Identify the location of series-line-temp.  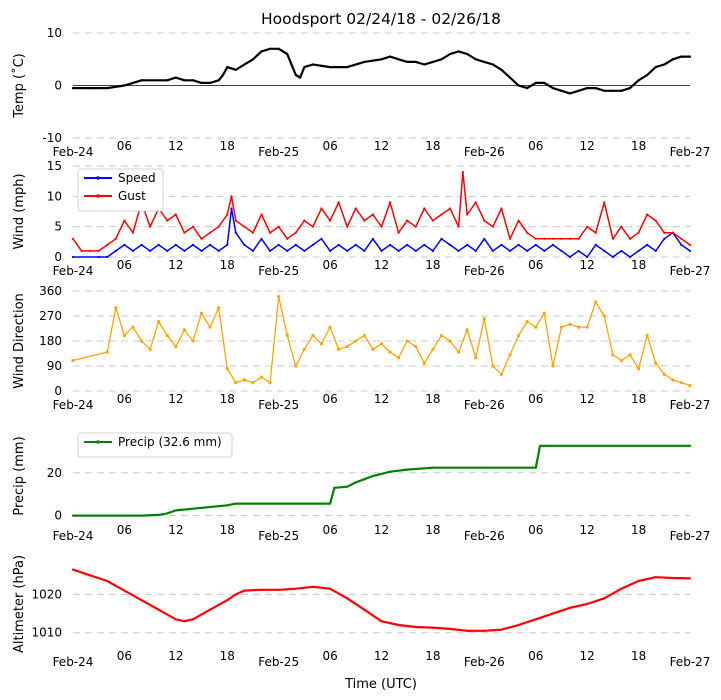
(381, 71).